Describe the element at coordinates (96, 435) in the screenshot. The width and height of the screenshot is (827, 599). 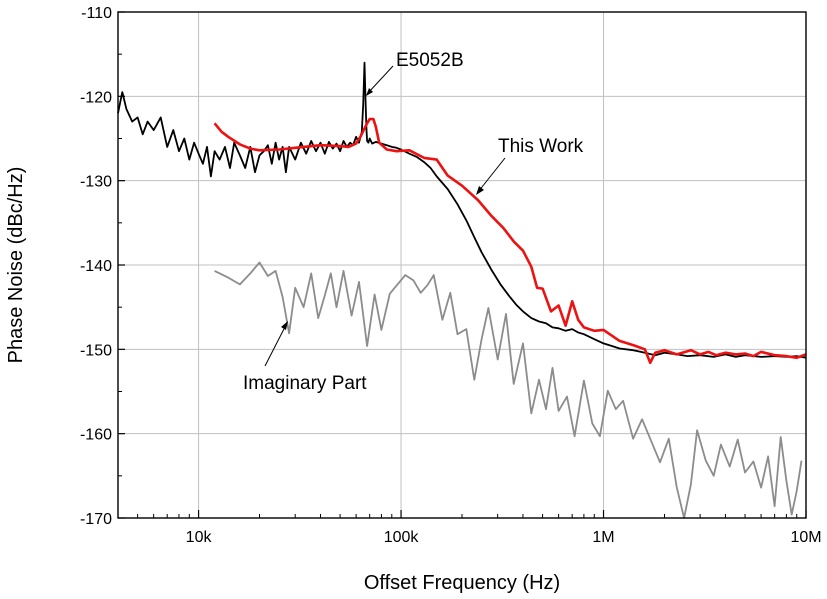
I see `y-tick-label: -160` at that location.